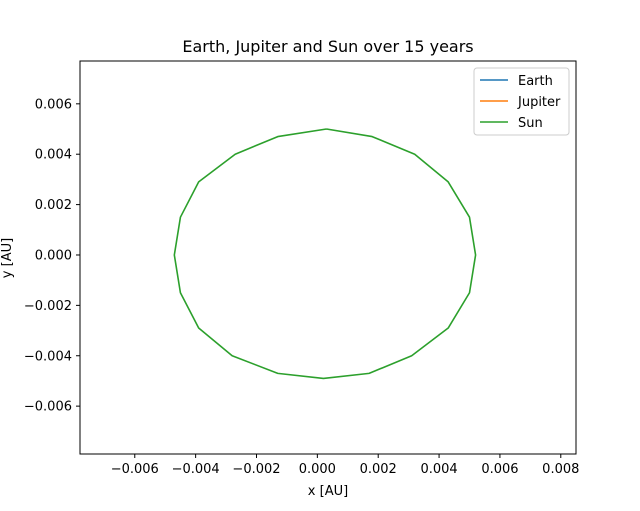 The width and height of the screenshot is (640, 511). What do you see at coordinates (48, 407) in the screenshot?
I see `y-tick-label: −0.006` at bounding box center [48, 407].